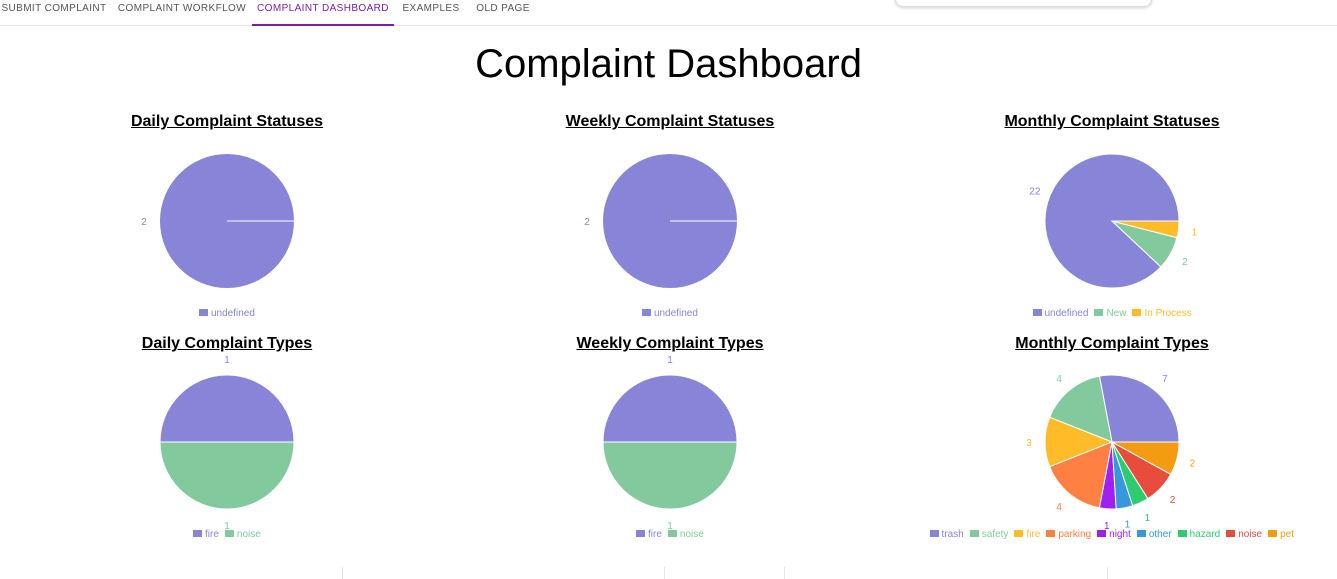 Image resolution: width=1337 pixels, height=579 pixels. Describe the element at coordinates (1160, 534) in the screenshot. I see `legend-label: other` at that location.